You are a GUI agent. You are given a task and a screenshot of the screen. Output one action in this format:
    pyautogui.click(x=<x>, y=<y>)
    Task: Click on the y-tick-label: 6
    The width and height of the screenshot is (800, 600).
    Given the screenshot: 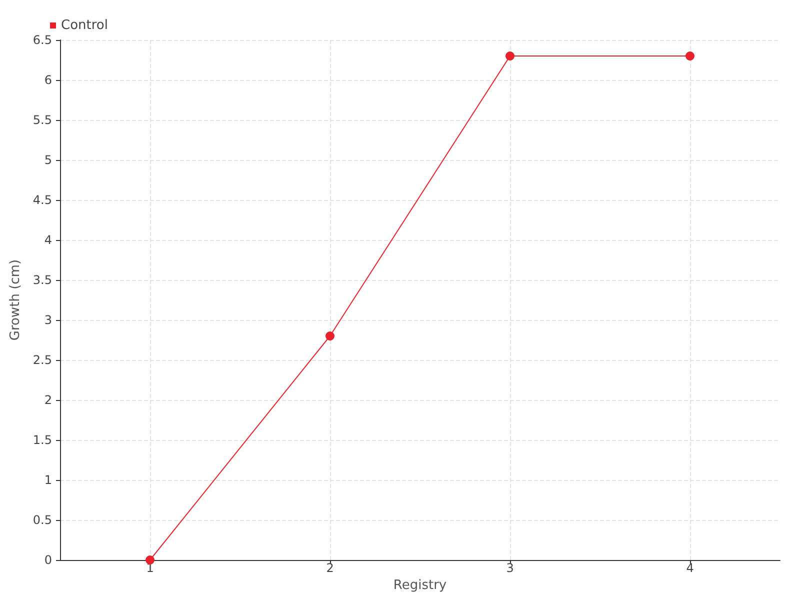 What is the action you would take?
    pyautogui.click(x=48, y=80)
    